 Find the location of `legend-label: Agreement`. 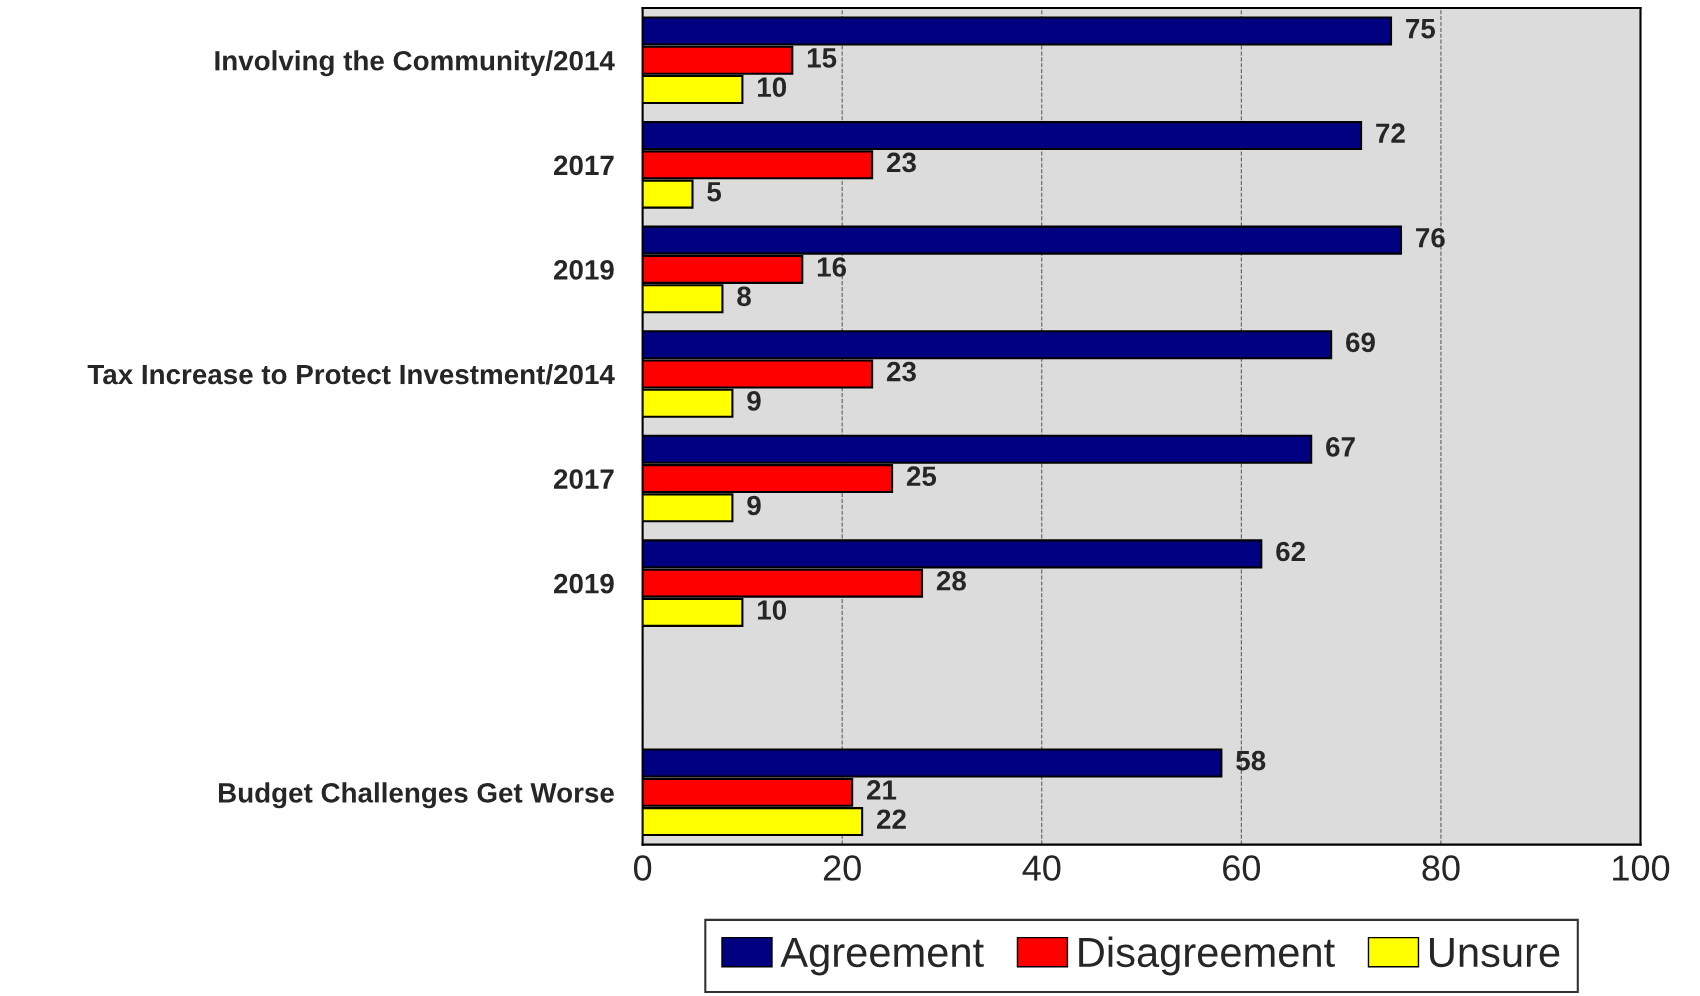

legend-label: Agreement is located at coordinates (882, 957).